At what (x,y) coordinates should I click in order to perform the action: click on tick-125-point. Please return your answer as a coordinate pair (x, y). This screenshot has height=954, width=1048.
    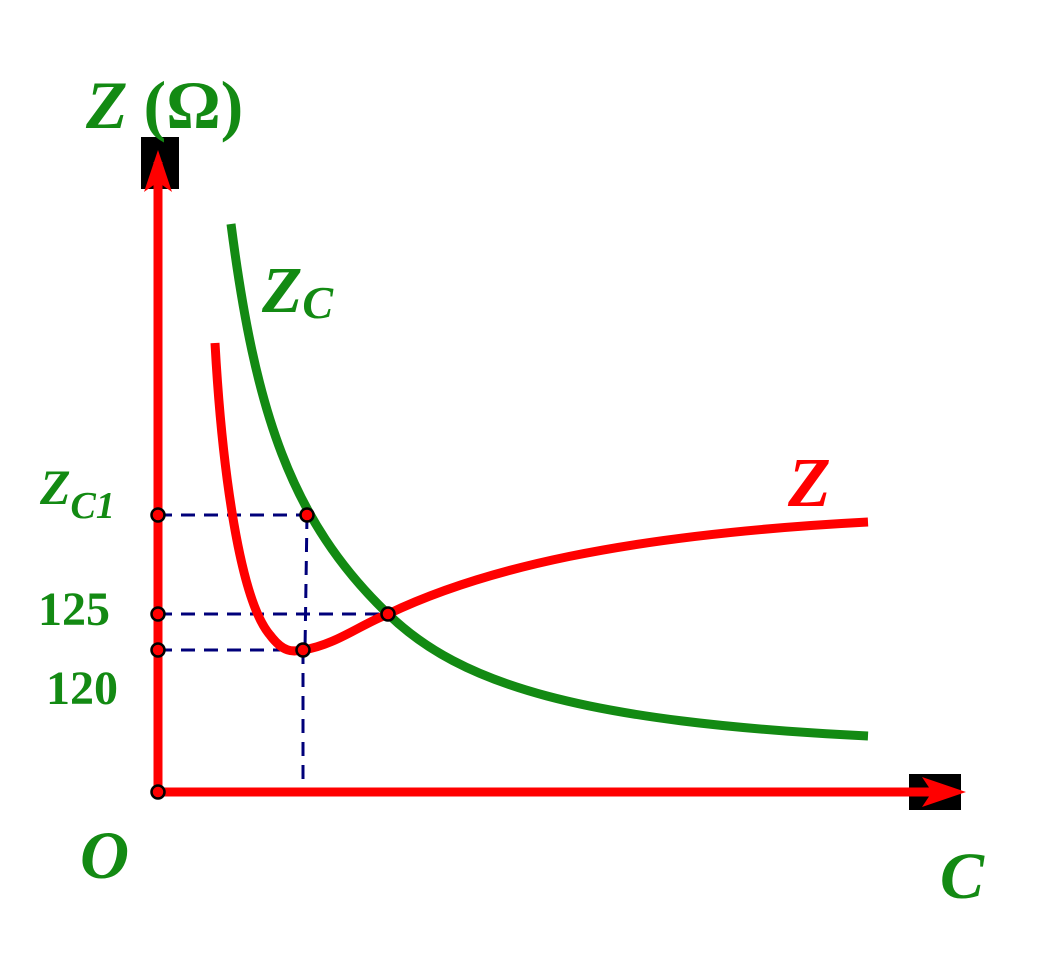
    Looking at the image, I should click on (158, 614).